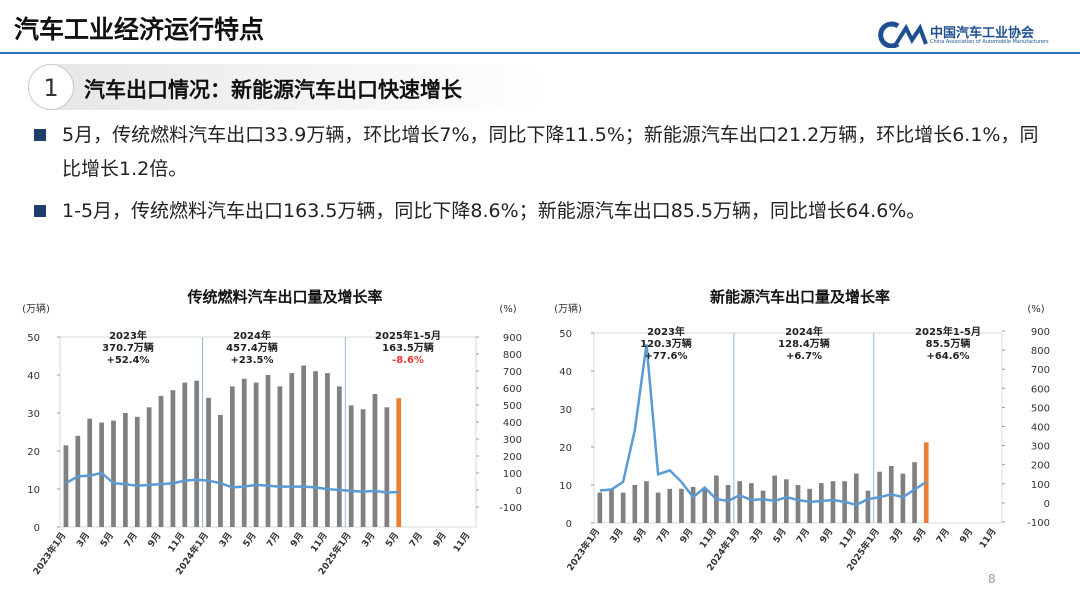  I want to click on header-rule, so click(540, 53).